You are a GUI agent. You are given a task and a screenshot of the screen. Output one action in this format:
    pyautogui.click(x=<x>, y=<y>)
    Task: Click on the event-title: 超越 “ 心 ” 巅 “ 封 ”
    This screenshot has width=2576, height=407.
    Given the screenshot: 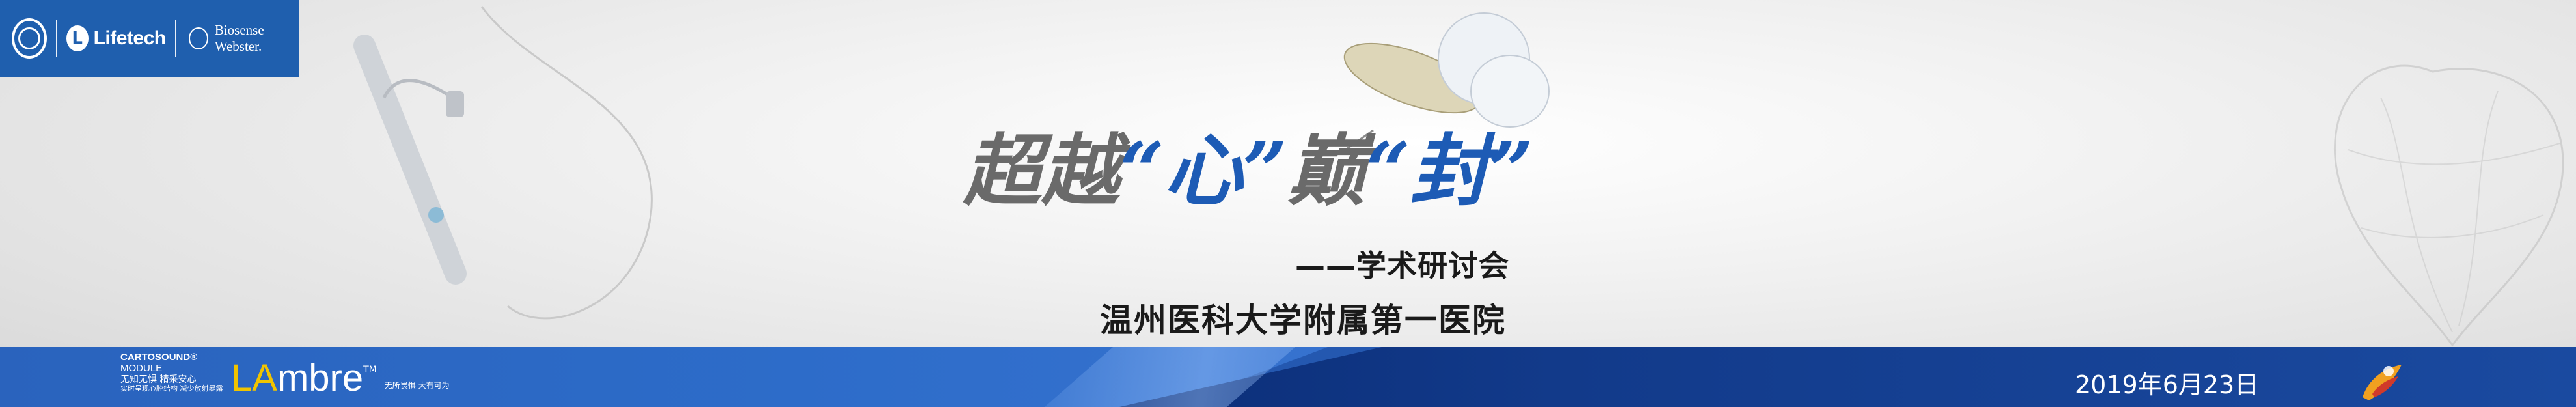 What is the action you would take?
    pyautogui.click(x=1289, y=171)
    